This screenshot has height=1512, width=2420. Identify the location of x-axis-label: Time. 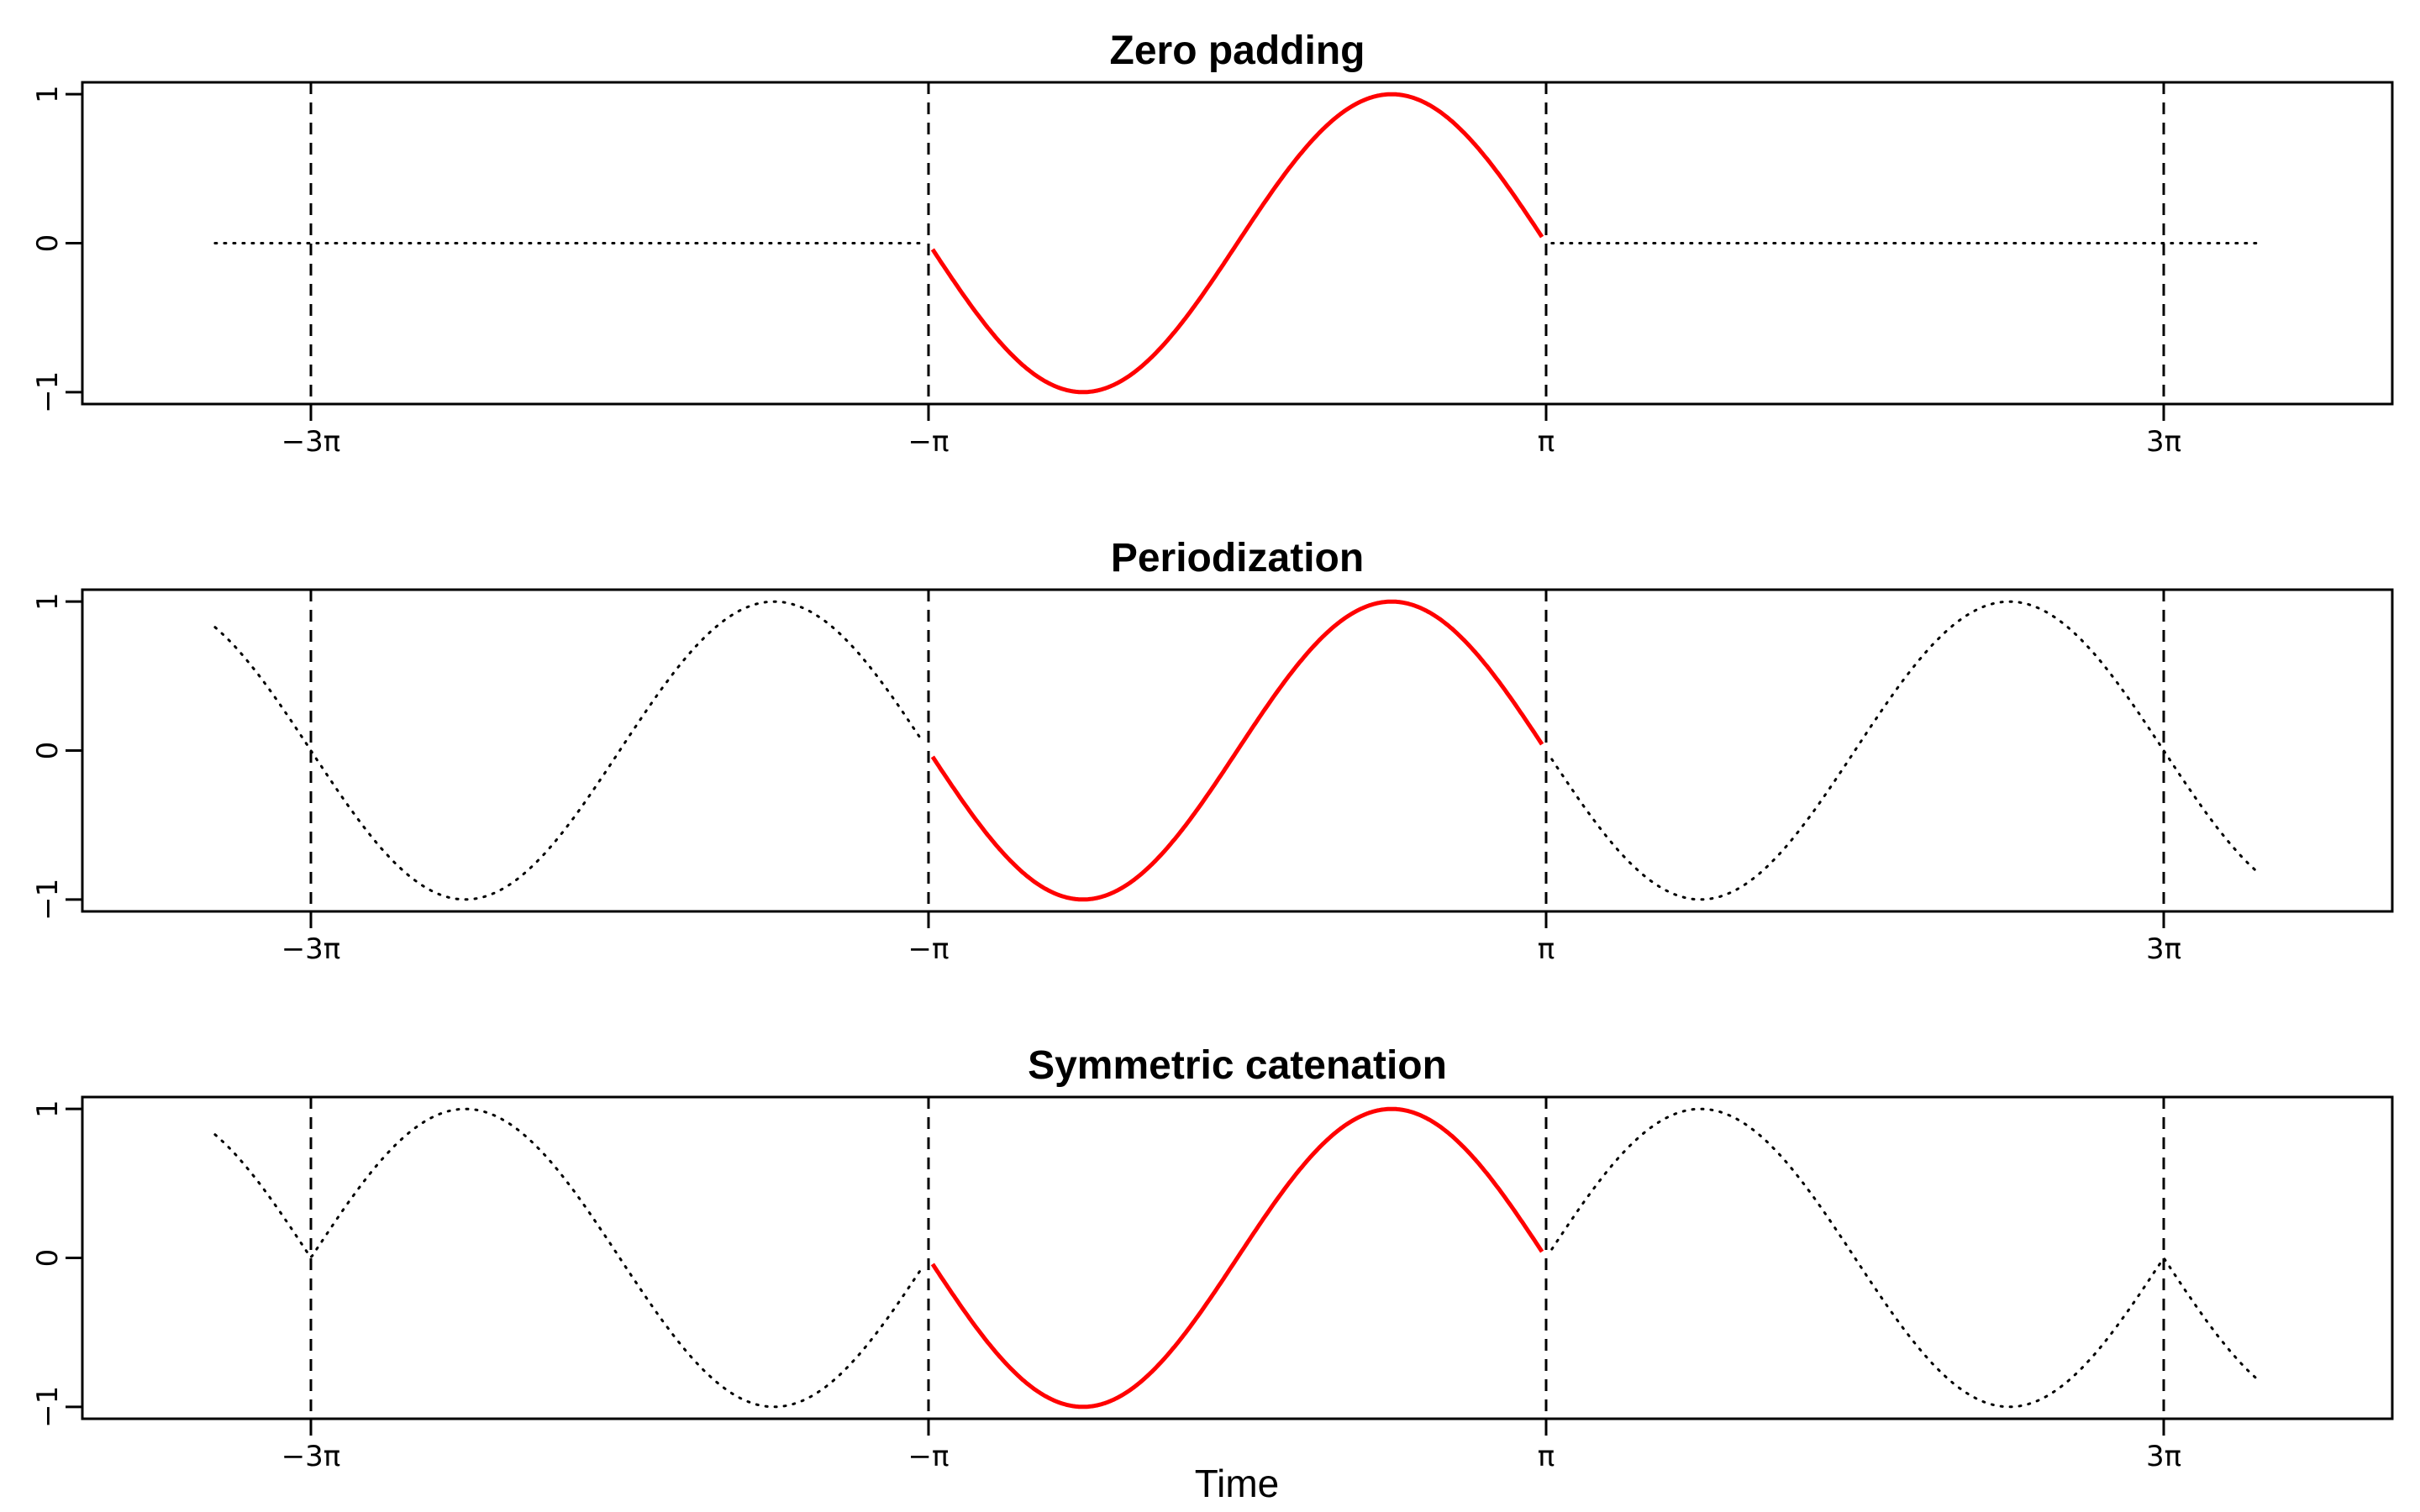
(1237, 1483).